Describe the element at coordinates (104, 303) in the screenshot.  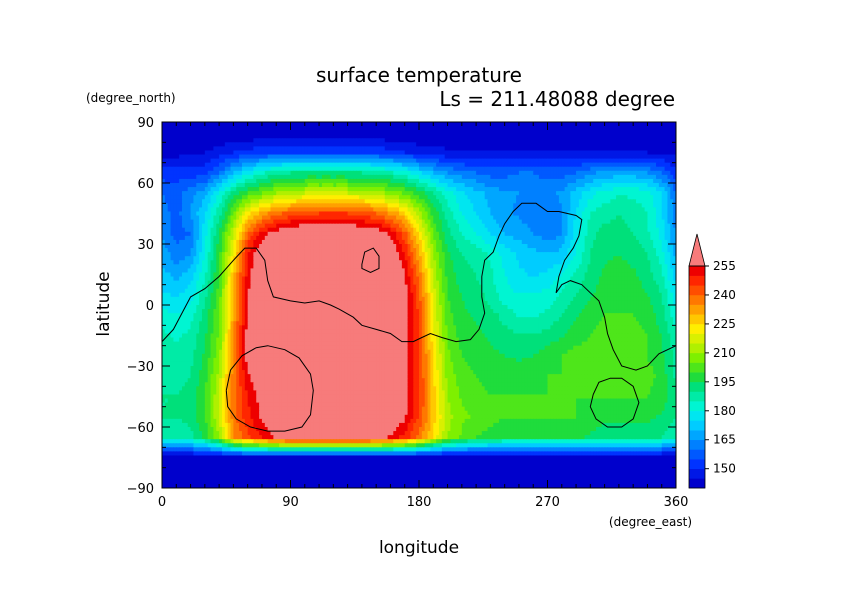
I see `y-axis-title: latitude` at that location.